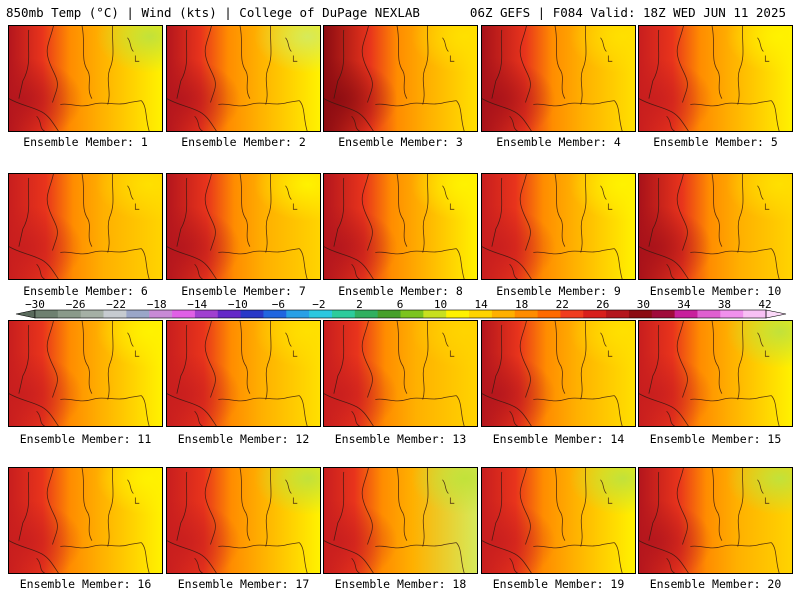  Describe the element at coordinates (35, 304) in the screenshot. I see `colorbar-tick: −30` at that location.